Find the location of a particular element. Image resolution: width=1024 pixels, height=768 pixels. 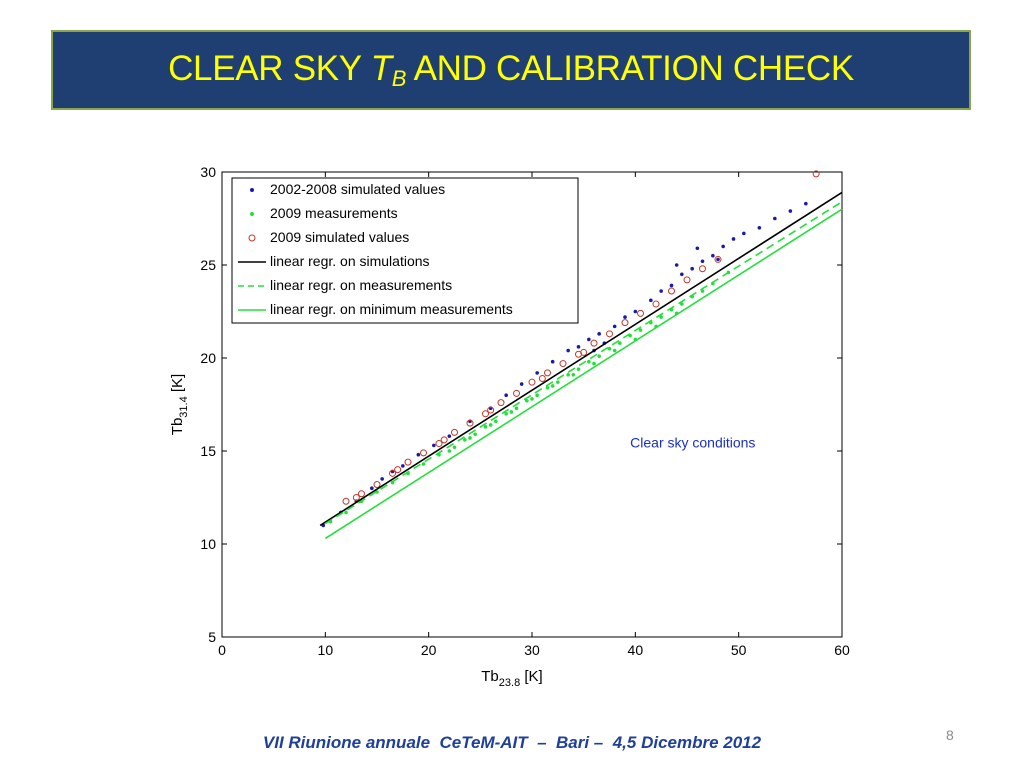

legend-label: 2002-2008 simulated values is located at coordinates (357, 189).